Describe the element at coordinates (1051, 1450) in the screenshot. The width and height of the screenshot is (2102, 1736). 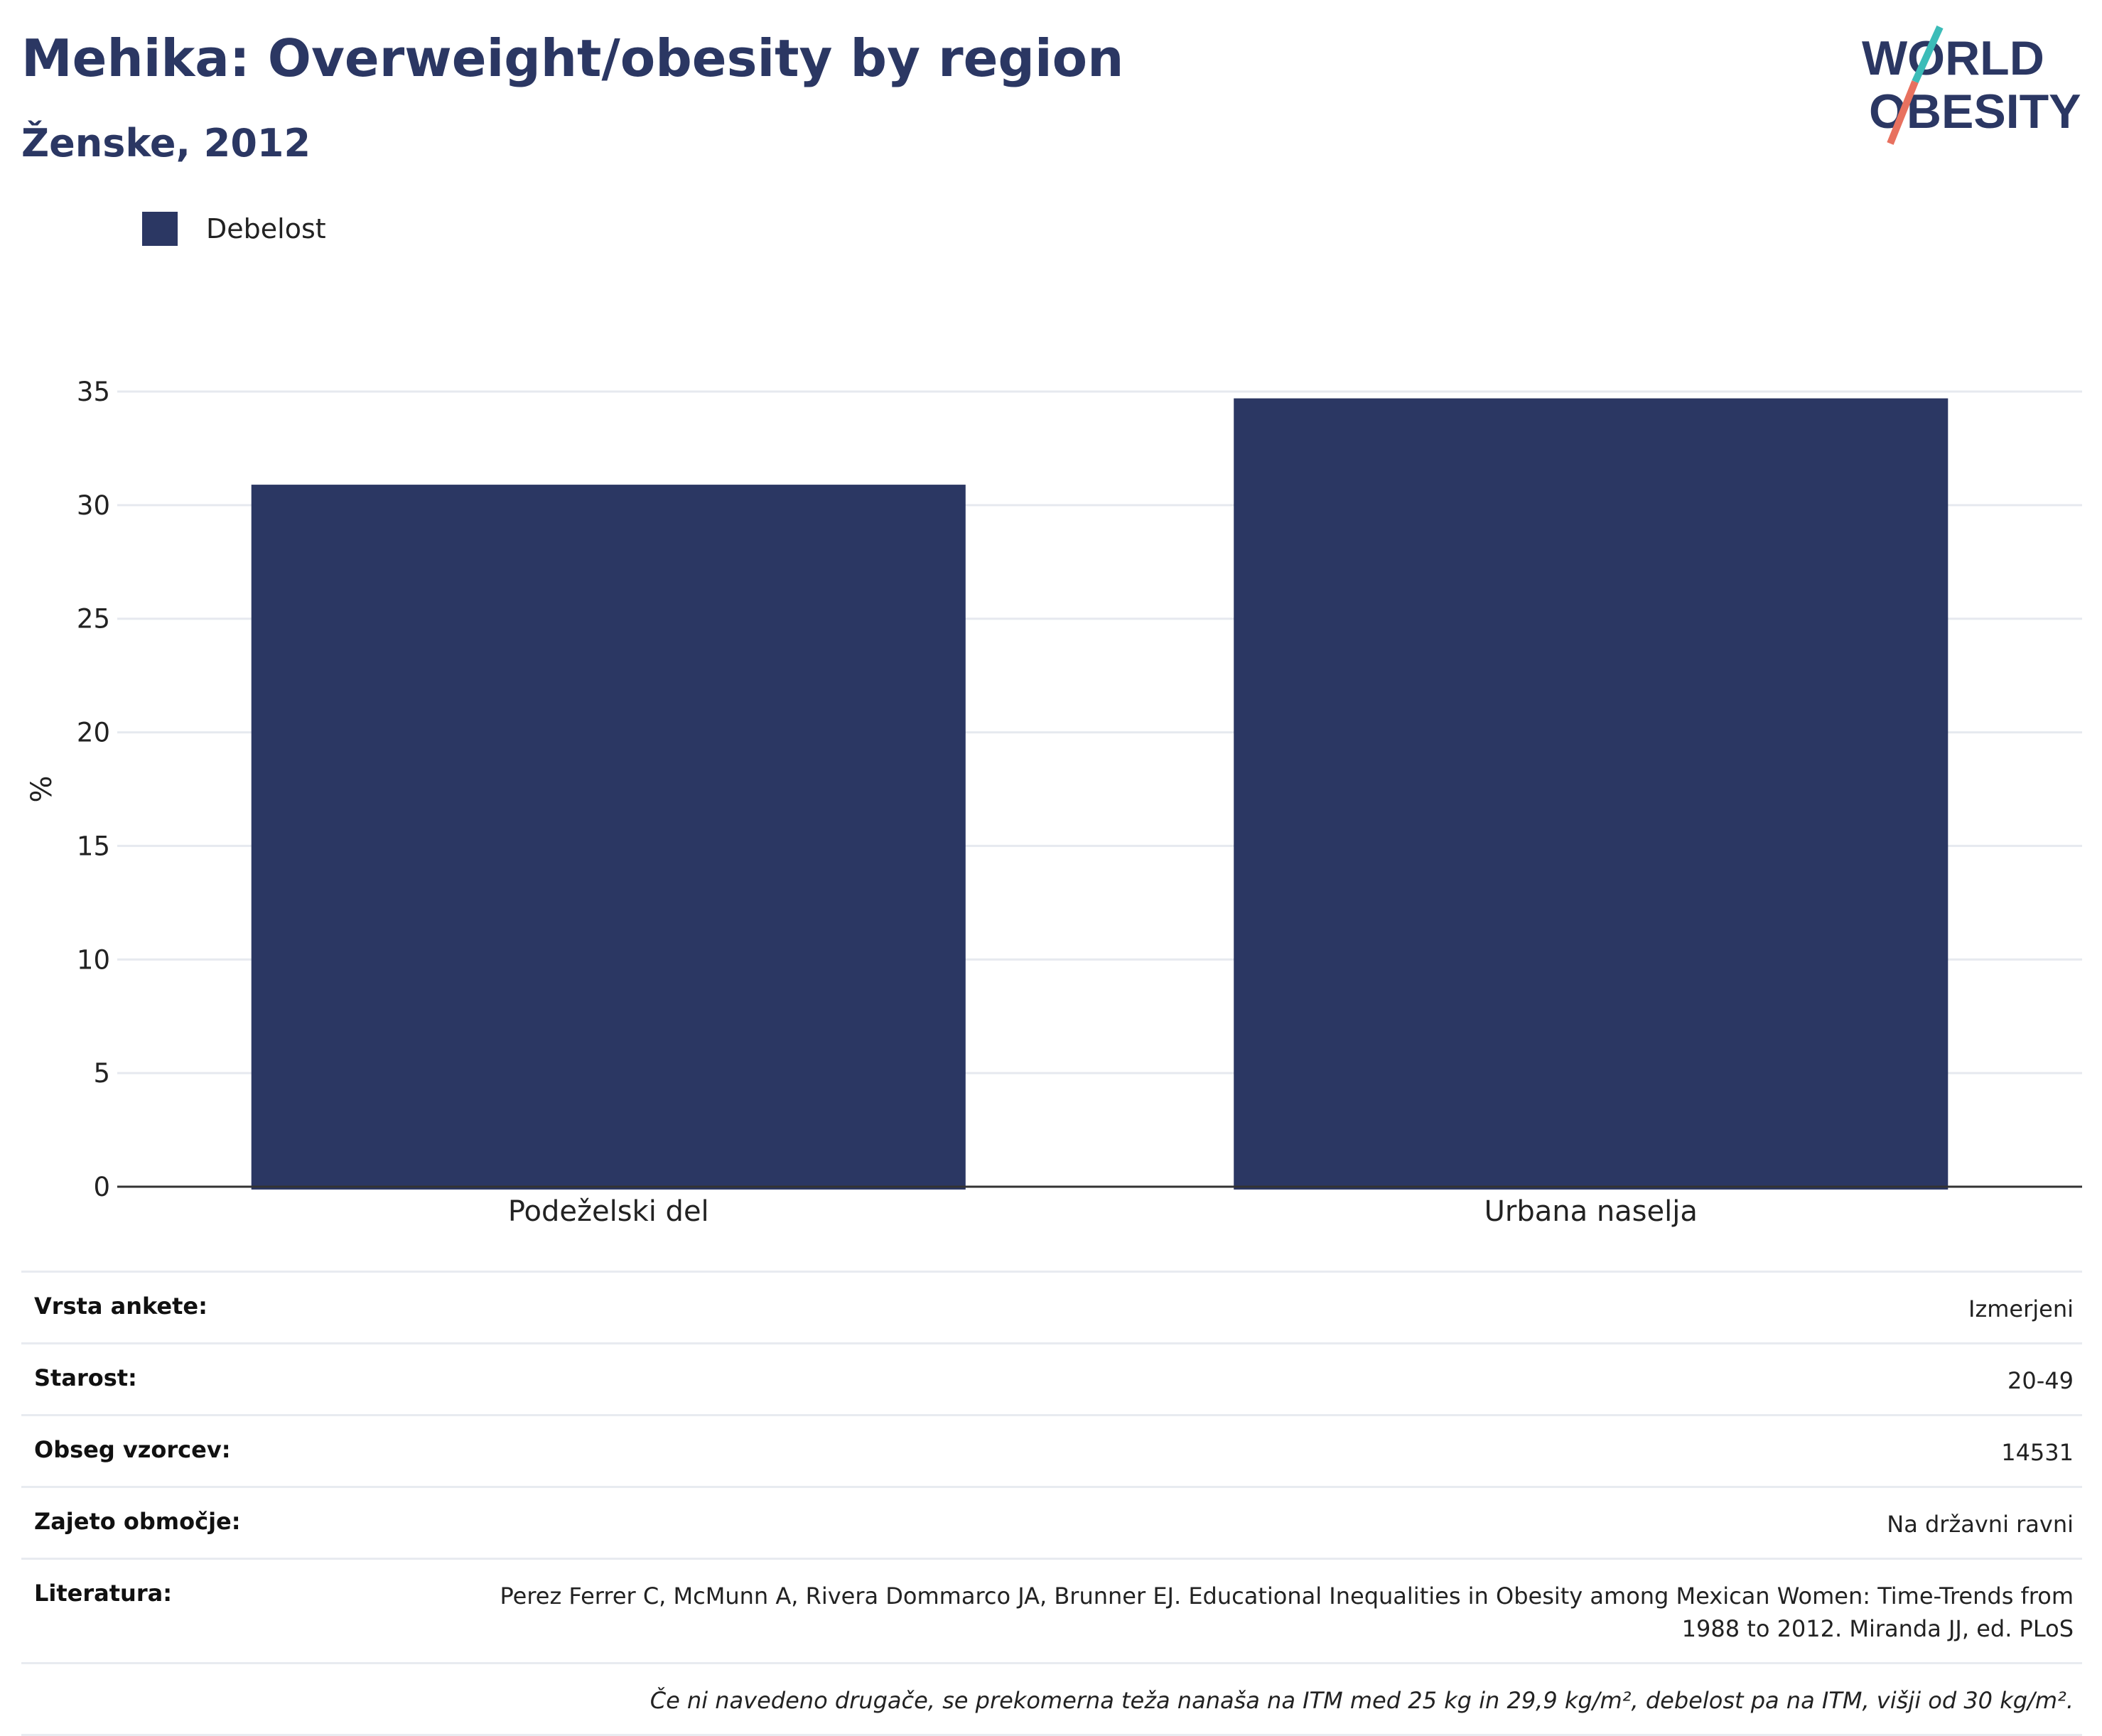
I see `info-row-sample-size: Obseg vzorcev: 14531` at that location.